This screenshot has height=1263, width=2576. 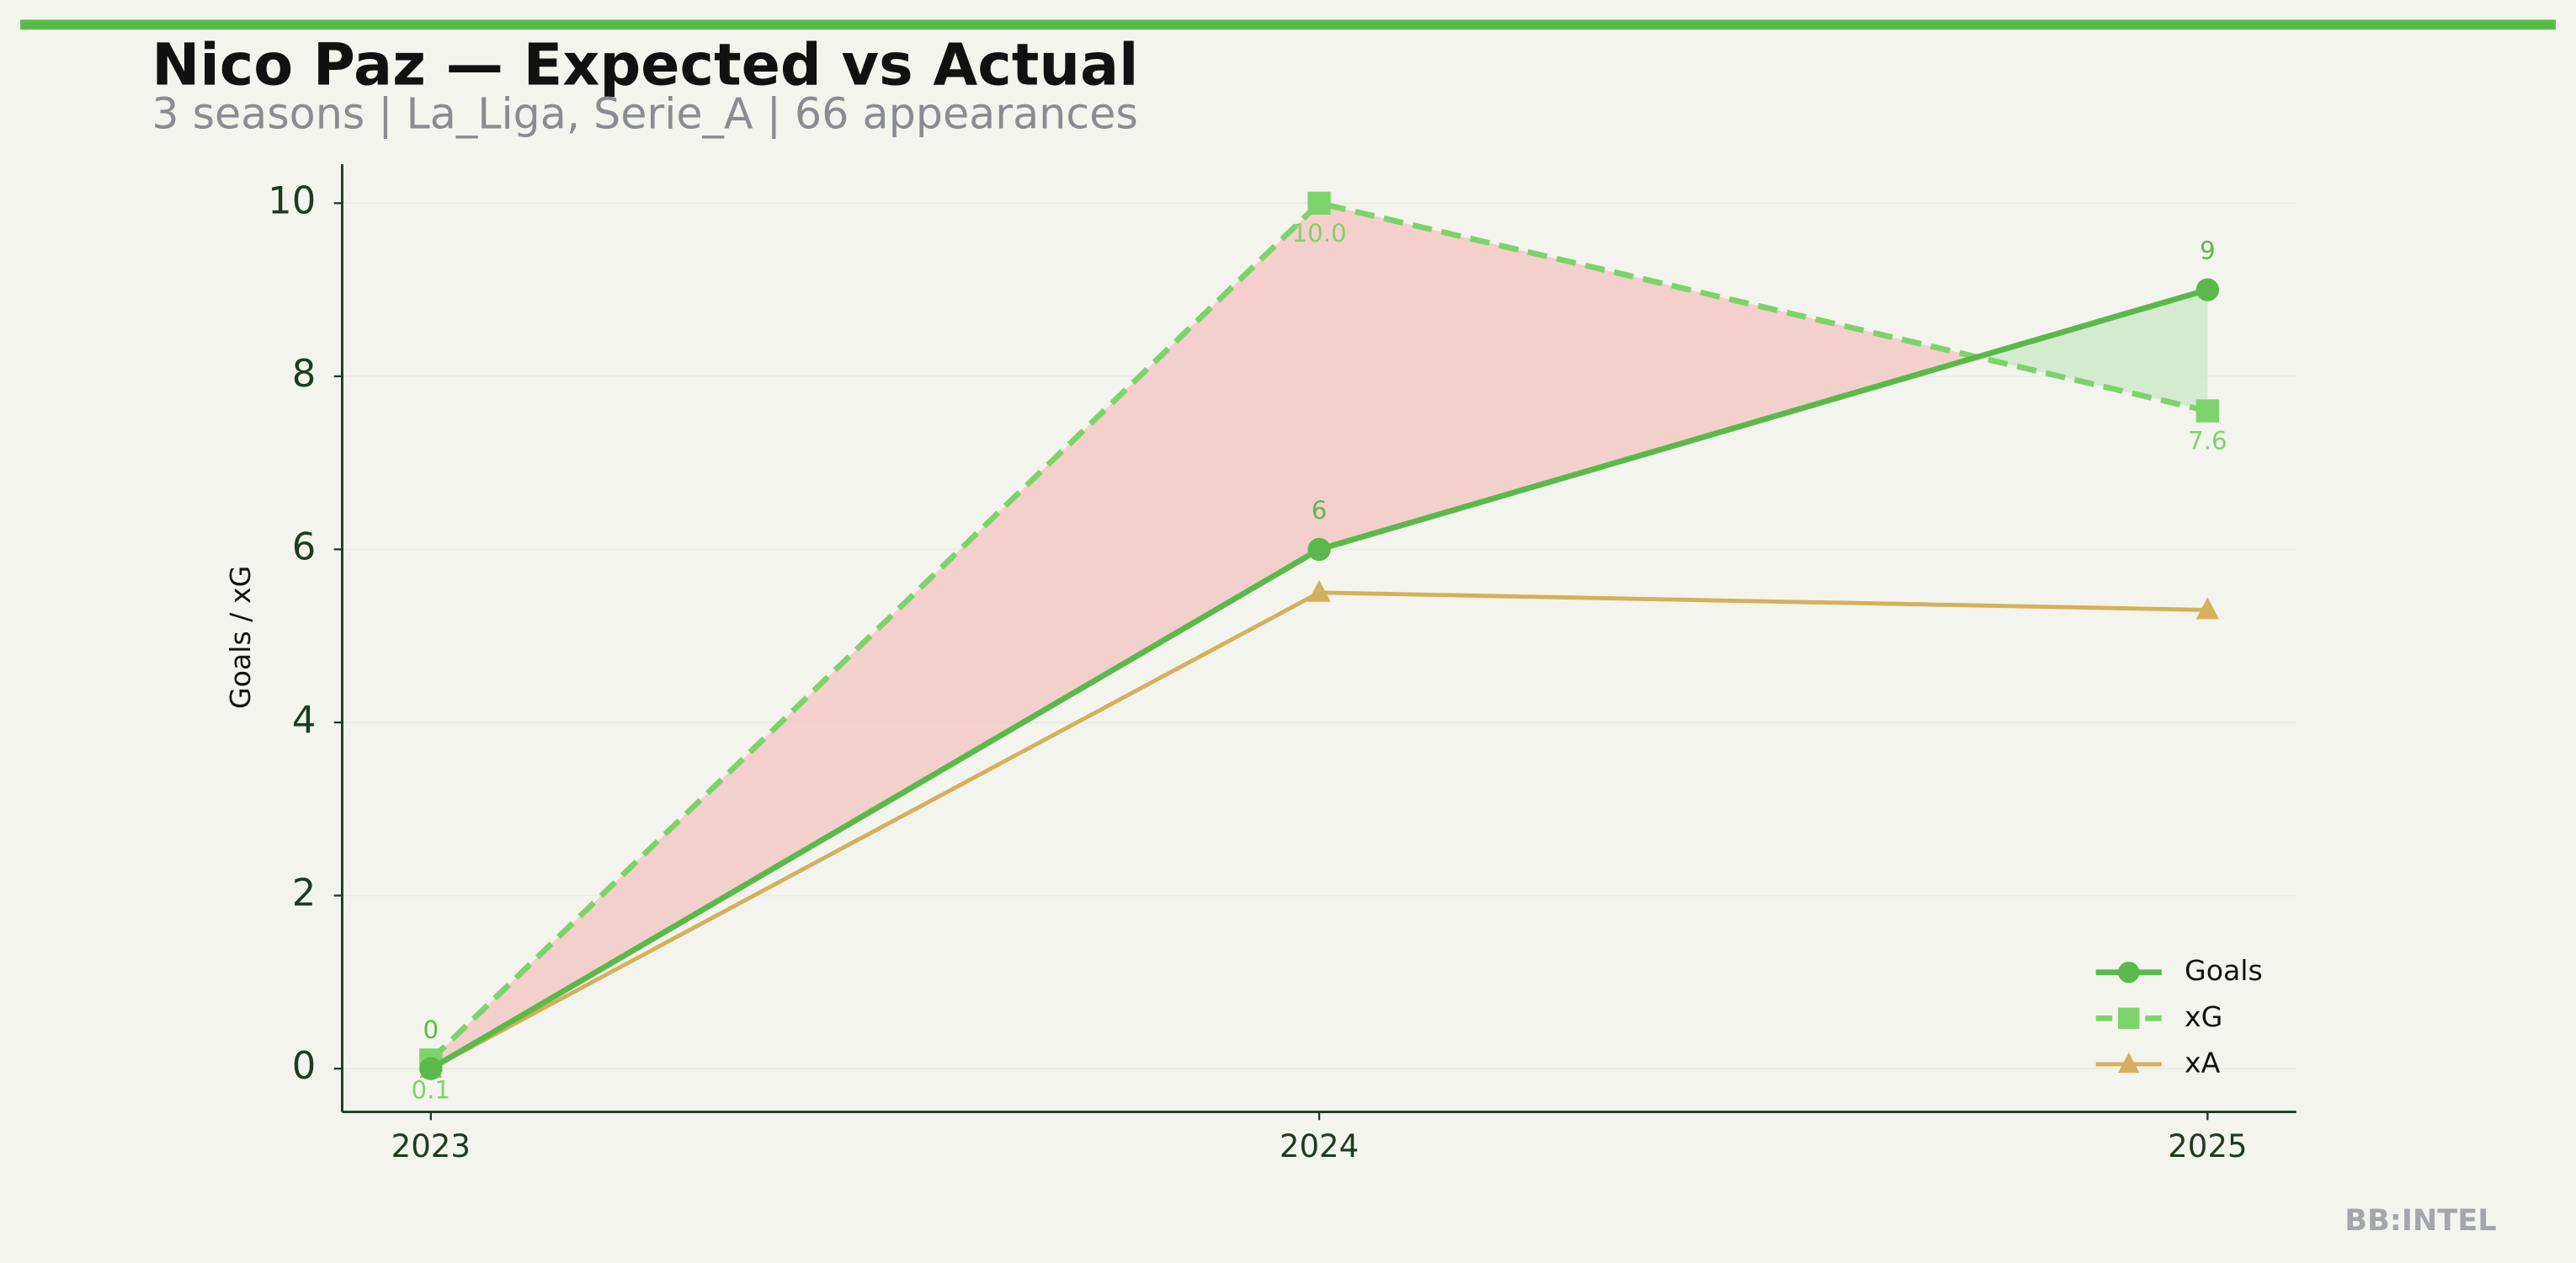 What do you see at coordinates (2203, 1016) in the screenshot?
I see `legend-label: xG` at bounding box center [2203, 1016].